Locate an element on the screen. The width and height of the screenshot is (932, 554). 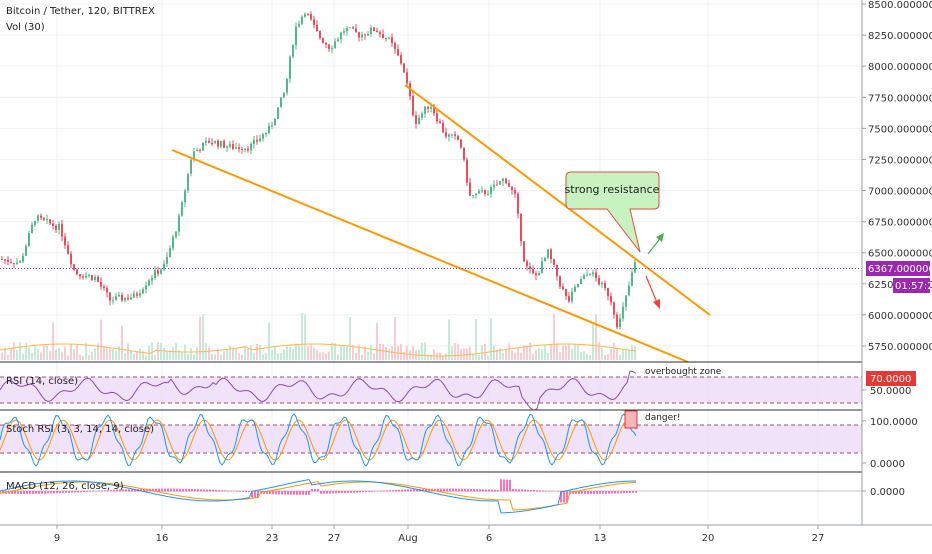
rsi-label: RSI (14, close) is located at coordinates (42, 381).